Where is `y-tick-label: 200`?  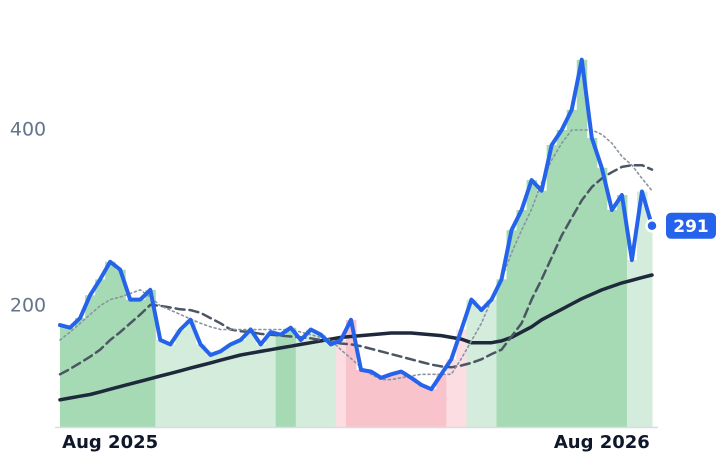 y-tick-label: 200 is located at coordinates (28, 305).